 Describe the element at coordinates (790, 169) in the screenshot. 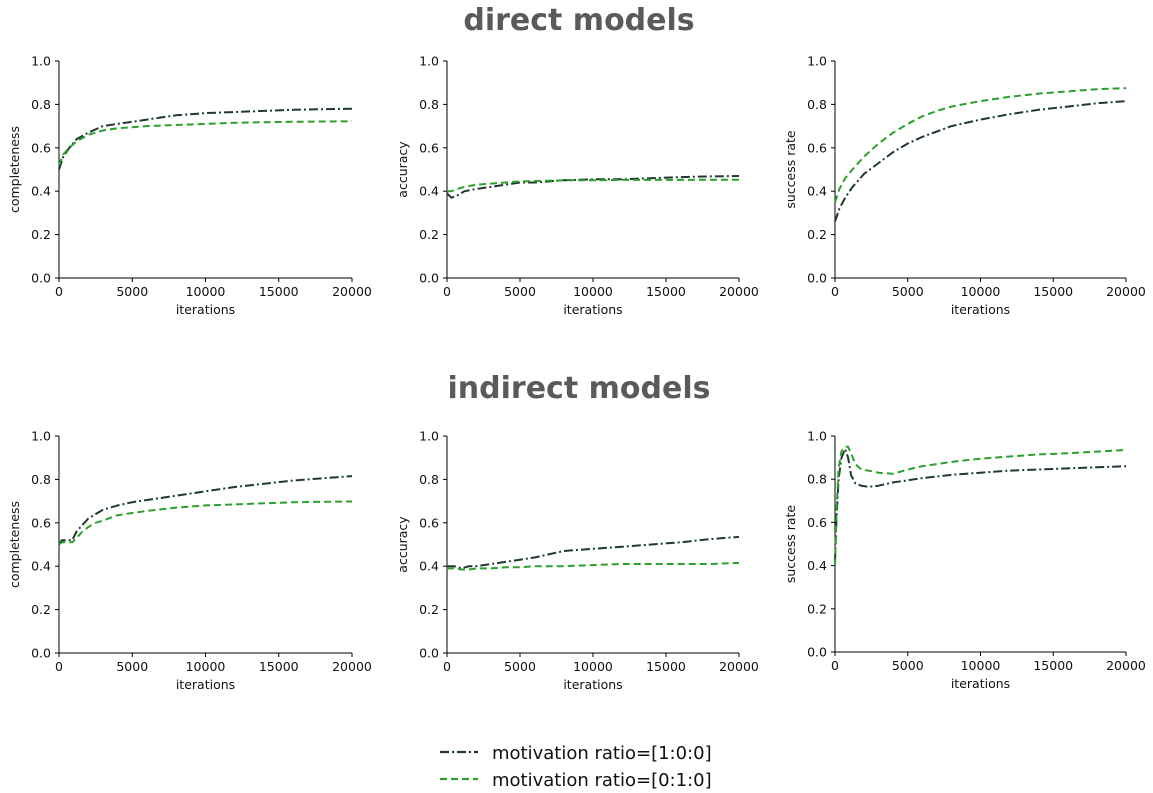

I see `y-axis-label: success rate` at that location.